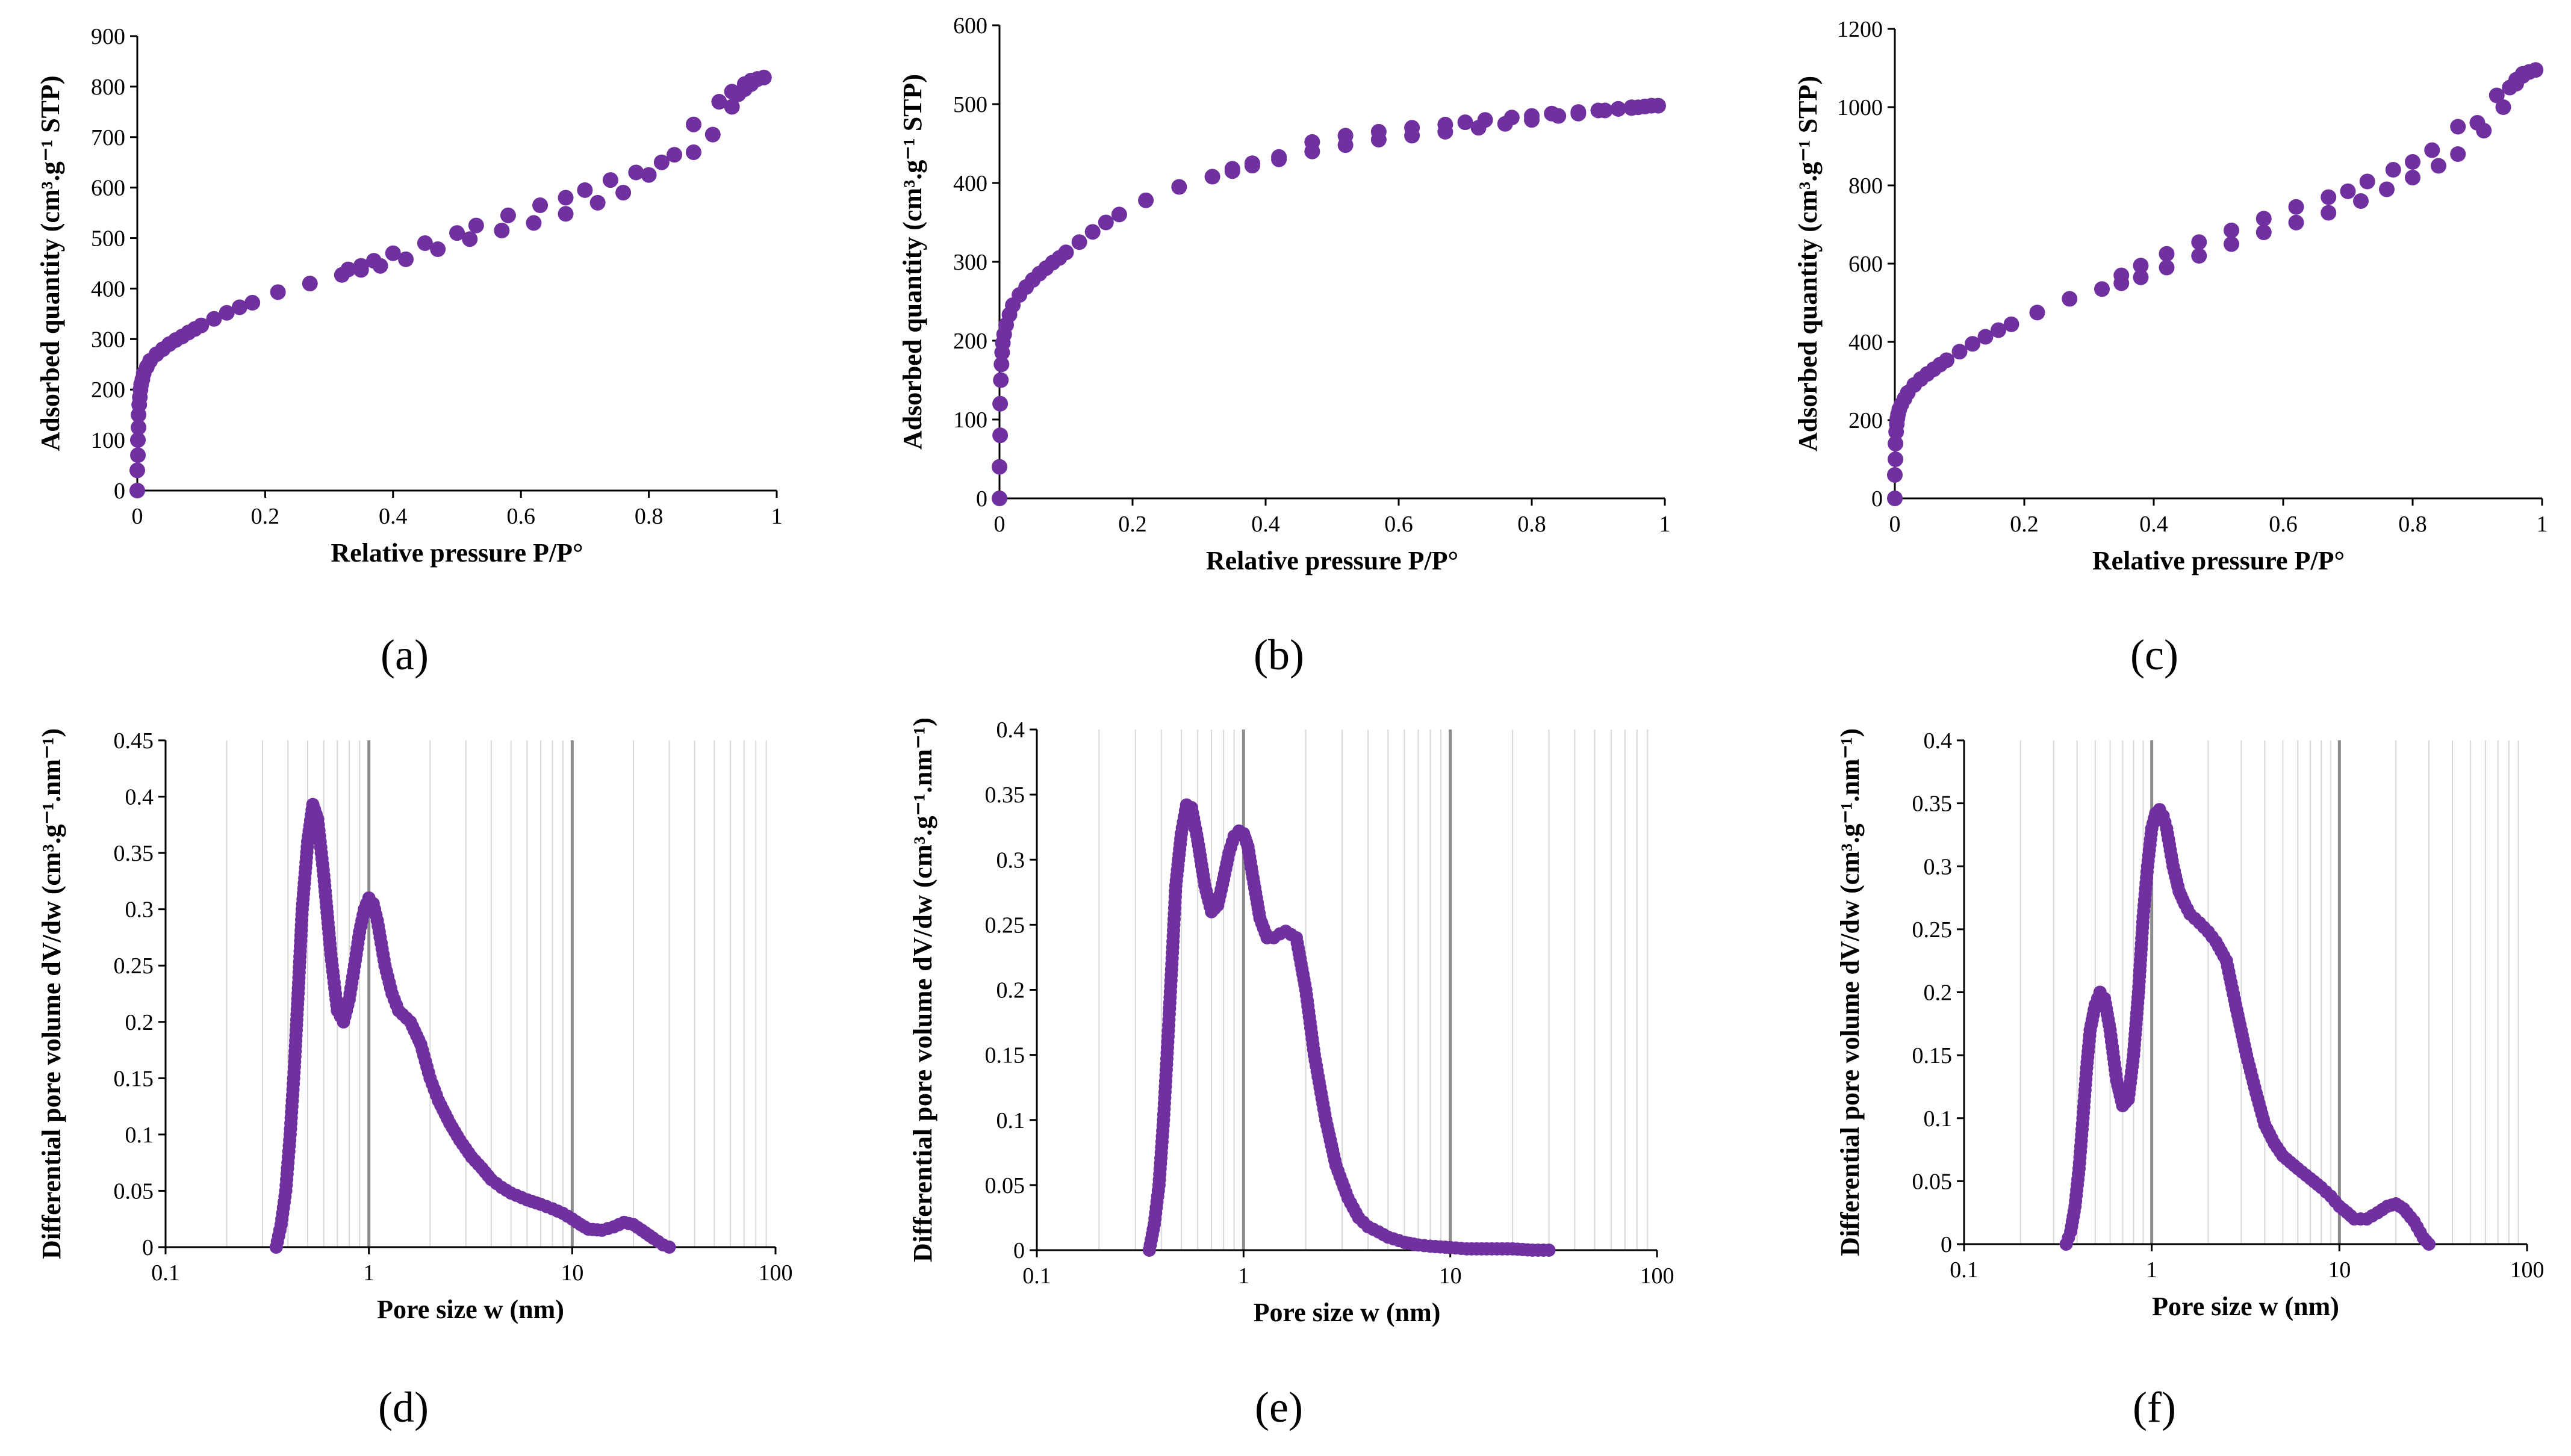  Describe the element at coordinates (403, 1407) in the screenshot. I see `panel-label: (d)` at that location.